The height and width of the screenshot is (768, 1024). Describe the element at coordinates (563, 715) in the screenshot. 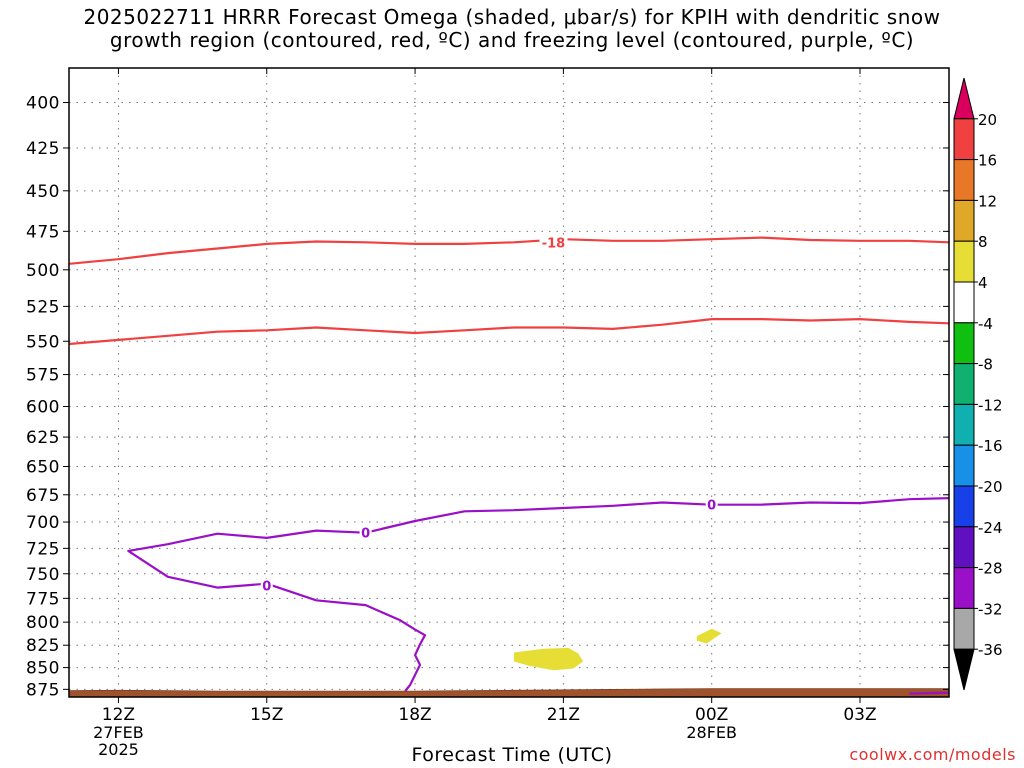

I see `x-tick-label: 21Z` at that location.